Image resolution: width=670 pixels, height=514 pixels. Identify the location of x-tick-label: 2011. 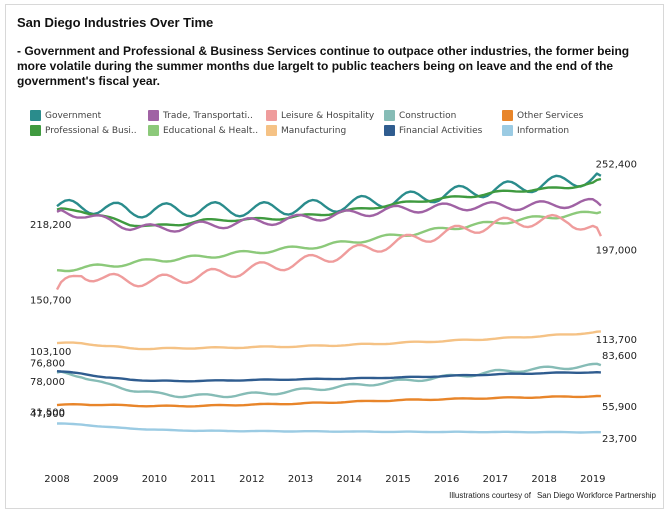
(202, 479).